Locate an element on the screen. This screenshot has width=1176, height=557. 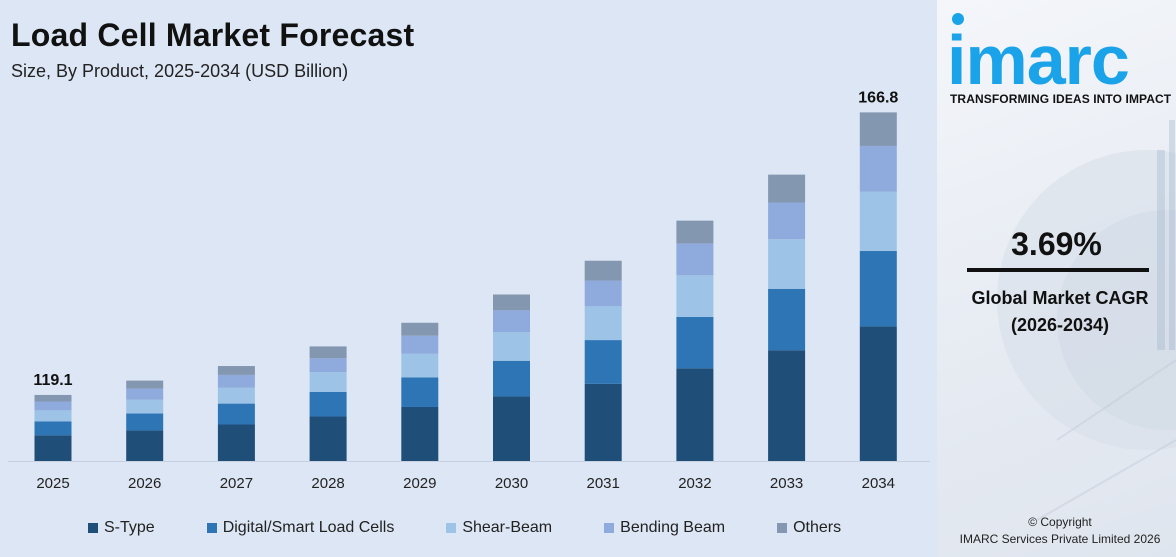
legend-label: Bending Beam is located at coordinates (673, 527).